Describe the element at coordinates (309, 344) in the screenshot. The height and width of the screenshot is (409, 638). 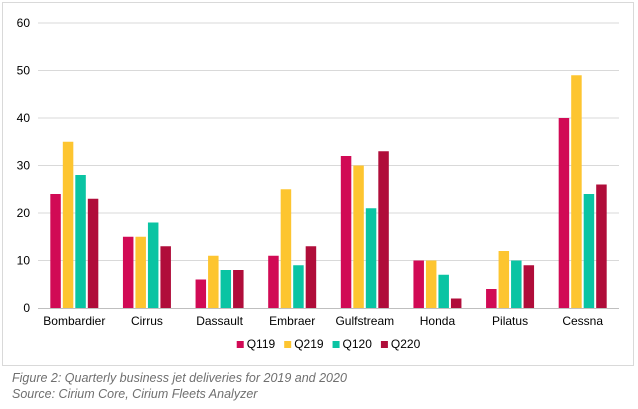
I see `legend-label-q219: Q219` at that location.